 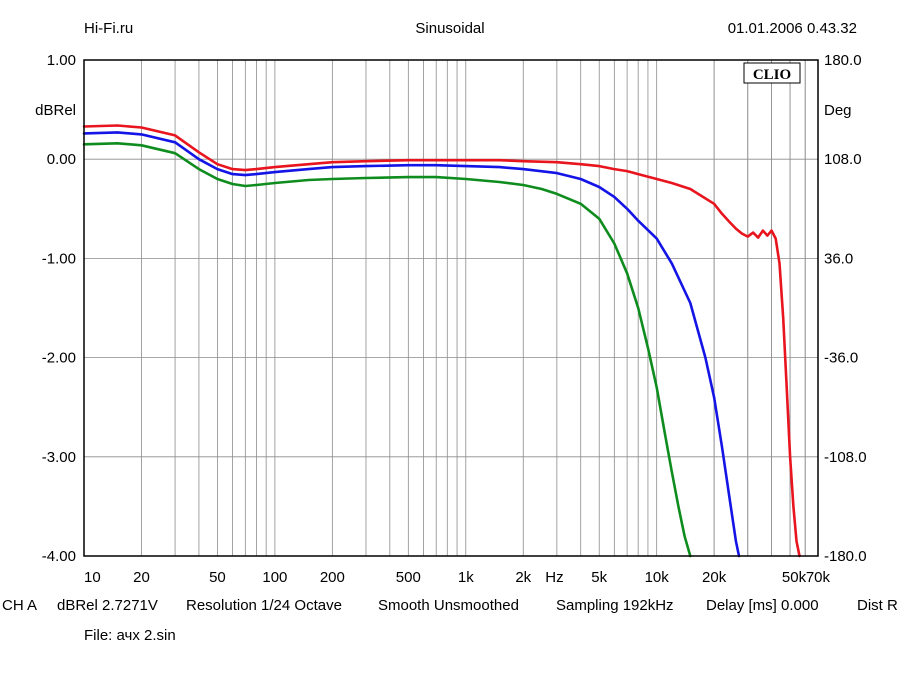 What do you see at coordinates (130, 635) in the screenshot?
I see `status-file-name: File: ачх 2.sin` at bounding box center [130, 635].